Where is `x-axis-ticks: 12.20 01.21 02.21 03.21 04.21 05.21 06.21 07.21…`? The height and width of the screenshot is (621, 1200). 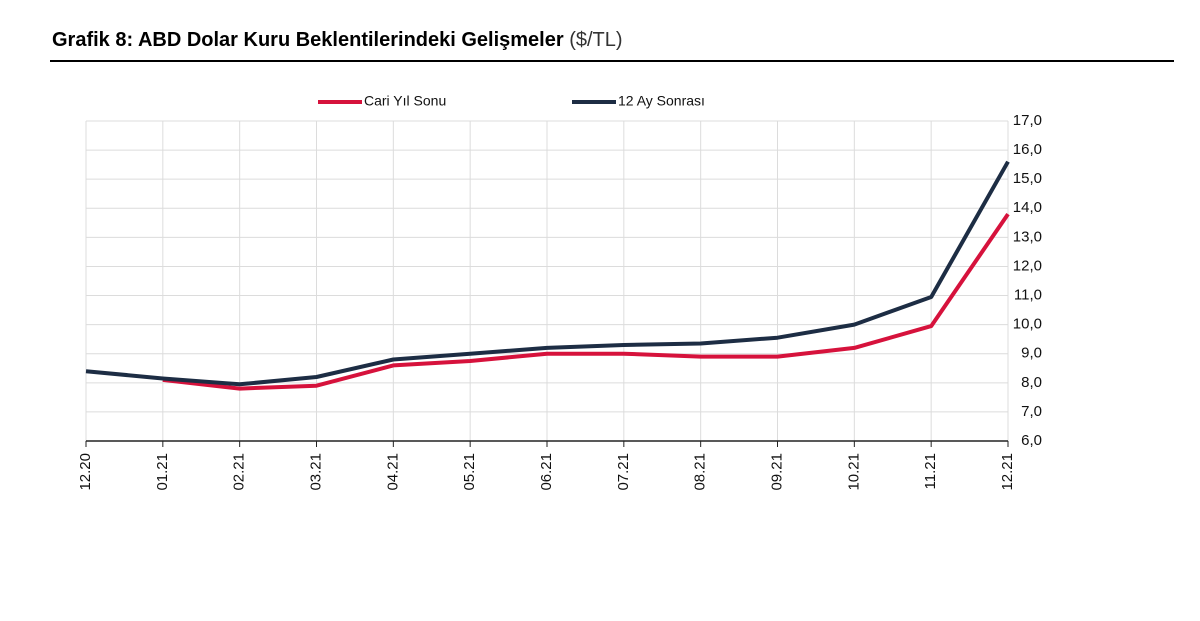 x-axis-ticks: 12.20 01.21 02.21 03.21 04.21 05.21 06.21 07.21… is located at coordinates (546, 466).